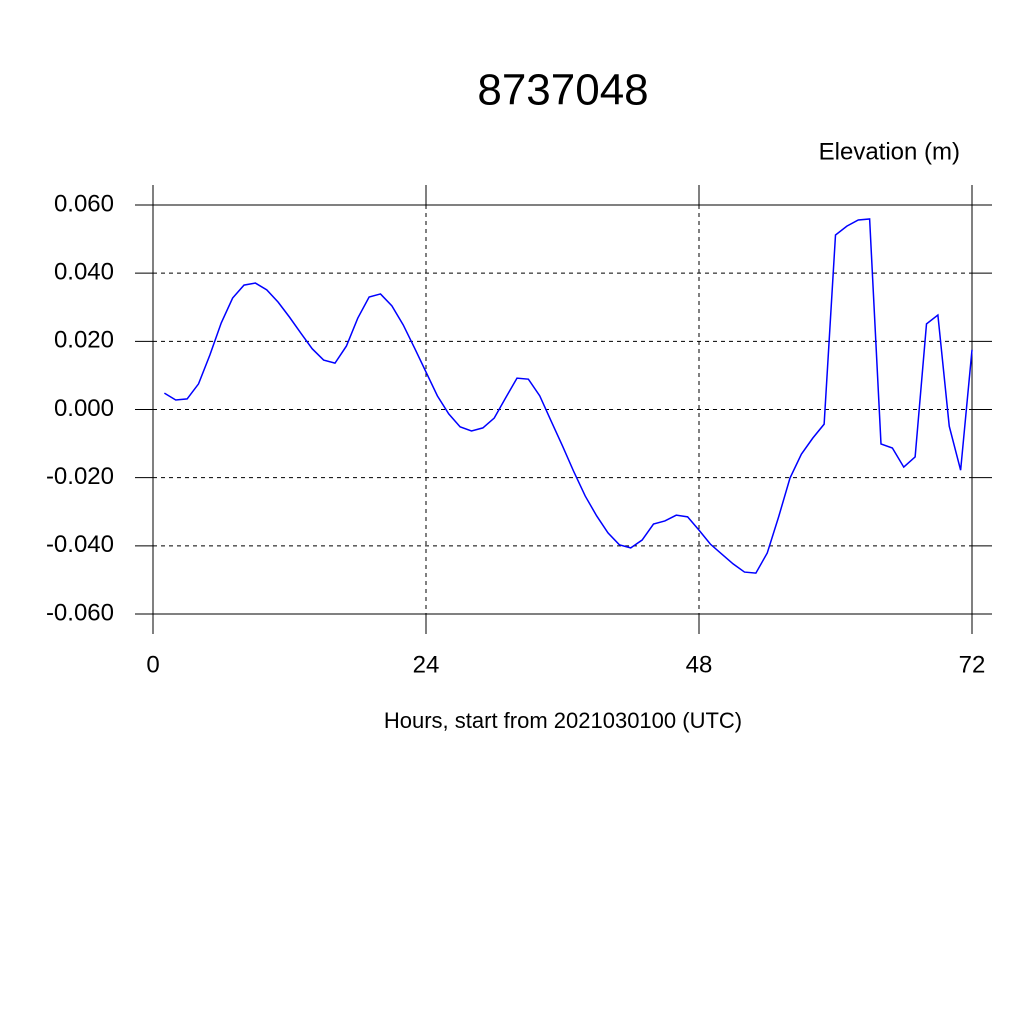 The height and width of the screenshot is (1024, 1024). Describe the element at coordinates (699, 664) in the screenshot. I see `x-tick-label: 48` at that location.